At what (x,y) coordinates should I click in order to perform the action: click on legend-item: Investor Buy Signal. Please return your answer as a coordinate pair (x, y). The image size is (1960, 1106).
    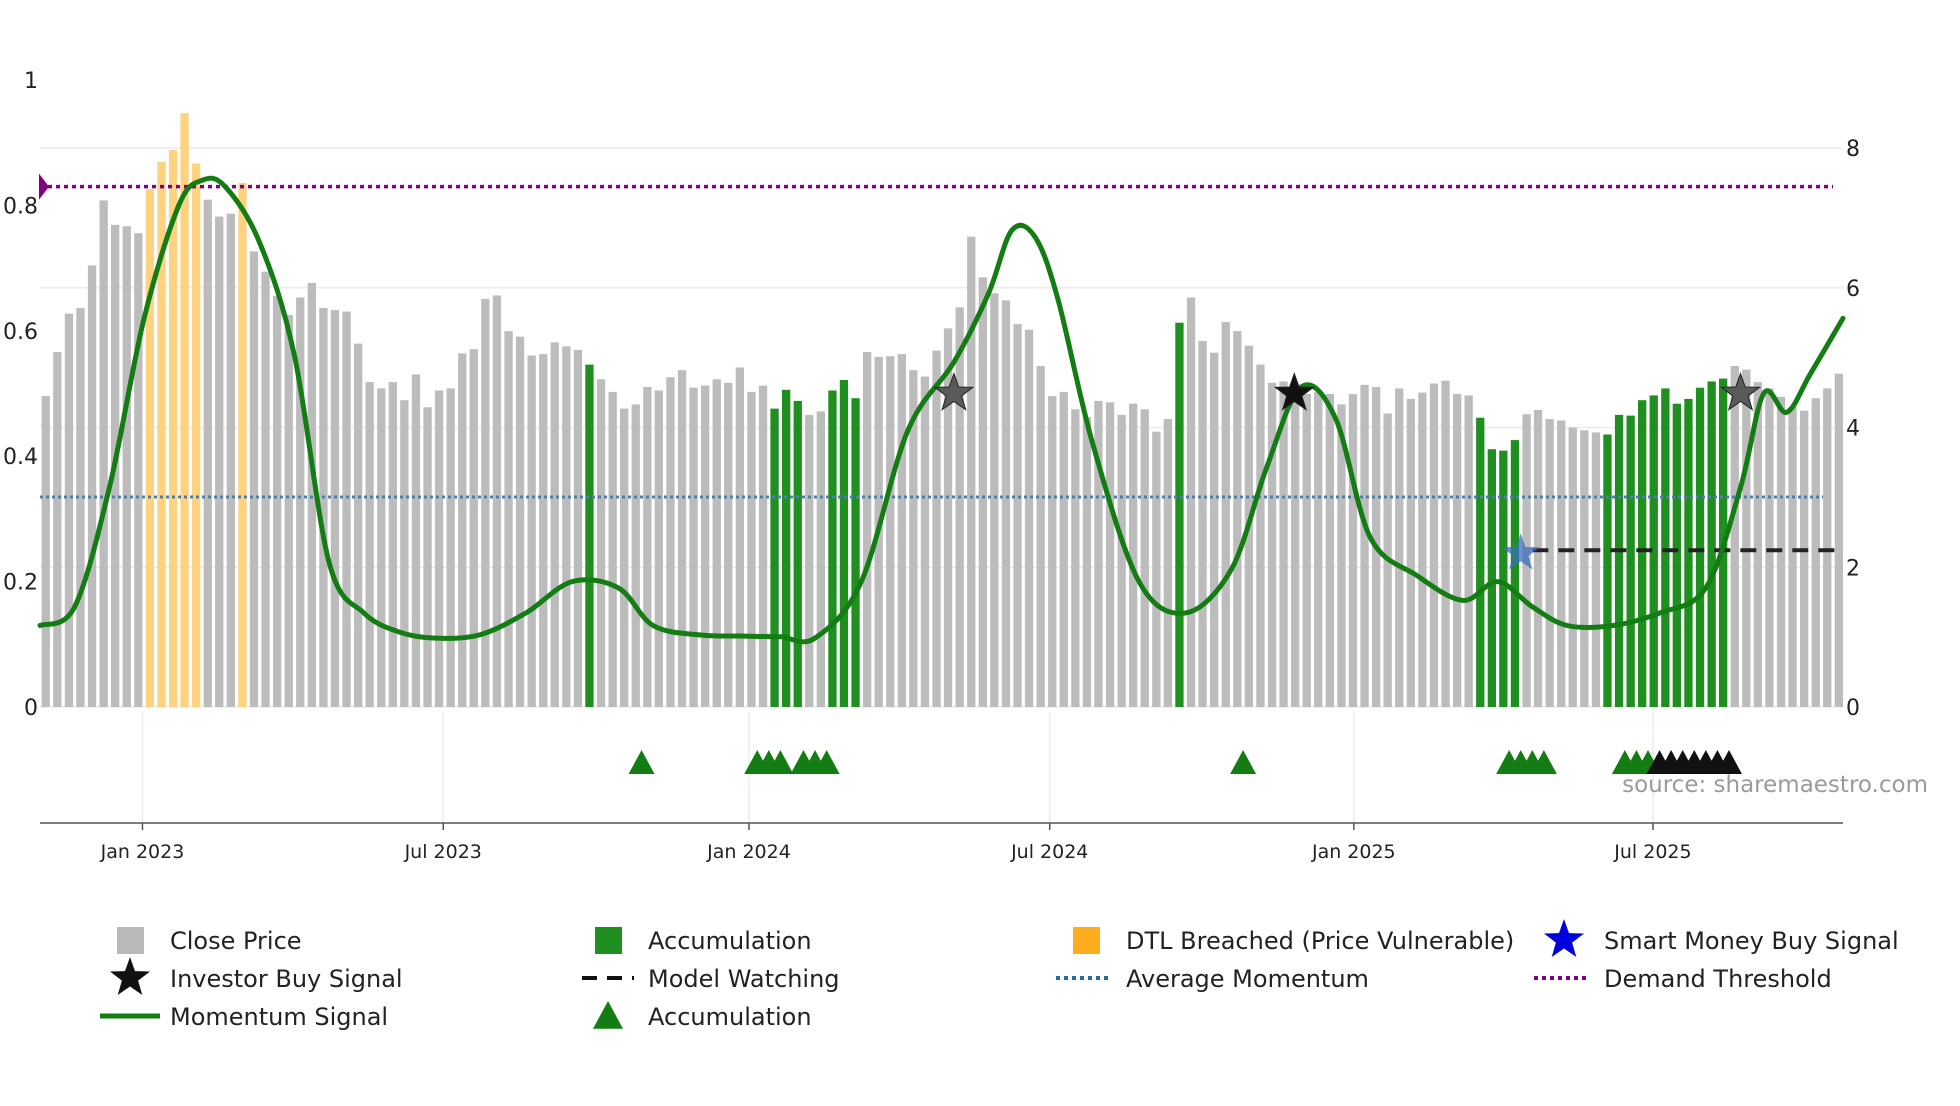
    Looking at the image, I should click on (256, 976).